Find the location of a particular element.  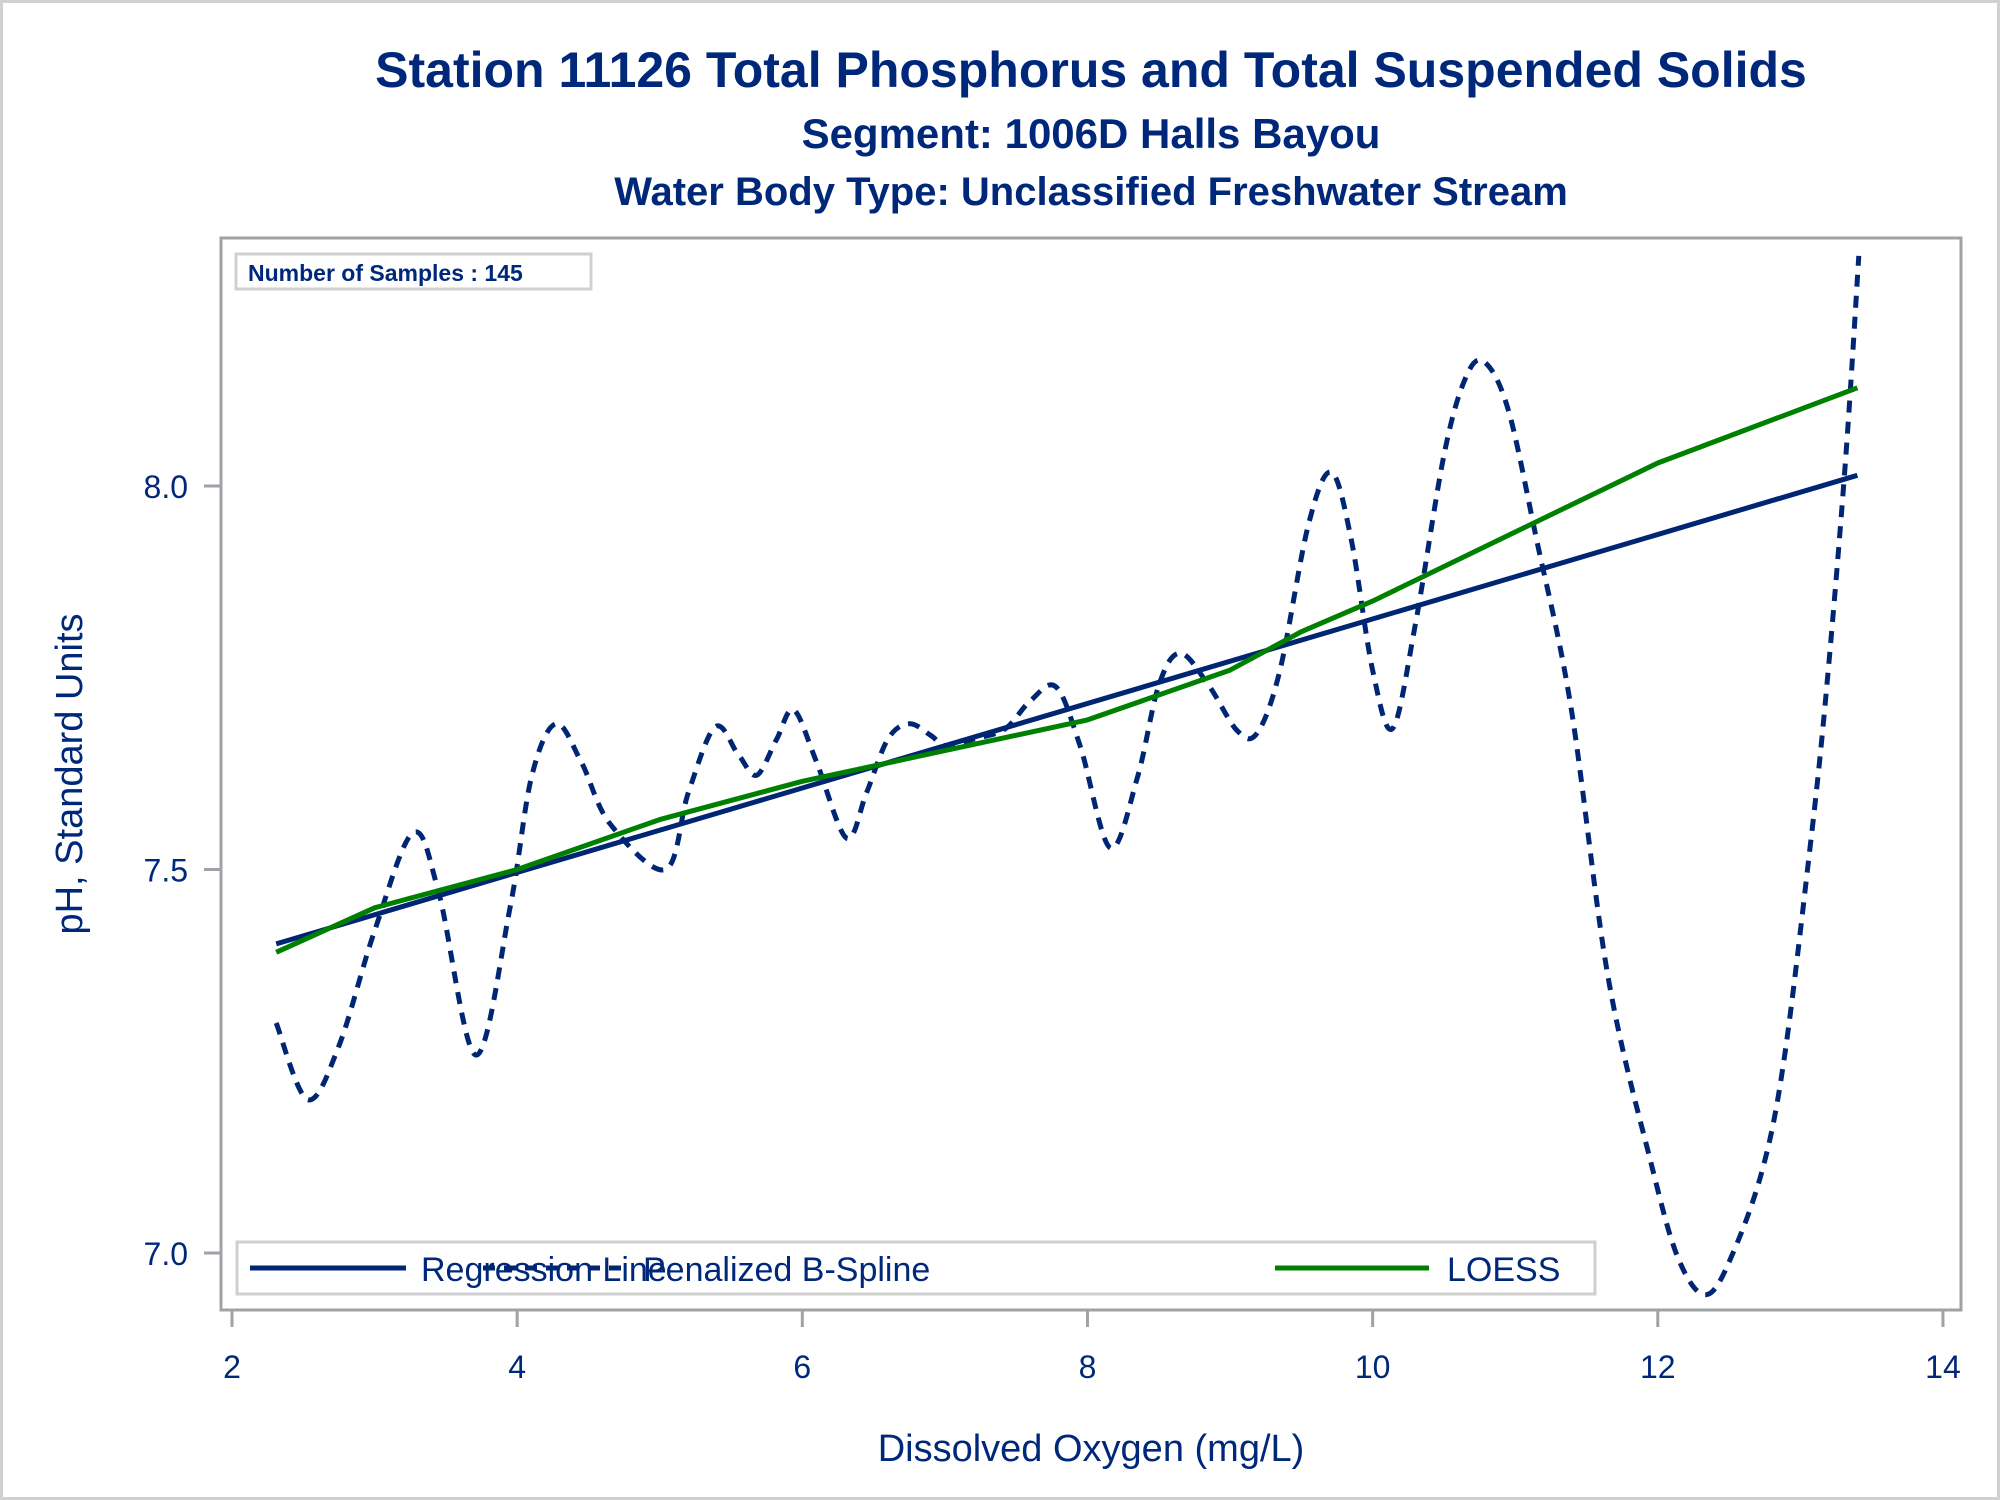

x-axis-label: Dissolved Oxygen (mg/L) is located at coordinates (1091, 1449).